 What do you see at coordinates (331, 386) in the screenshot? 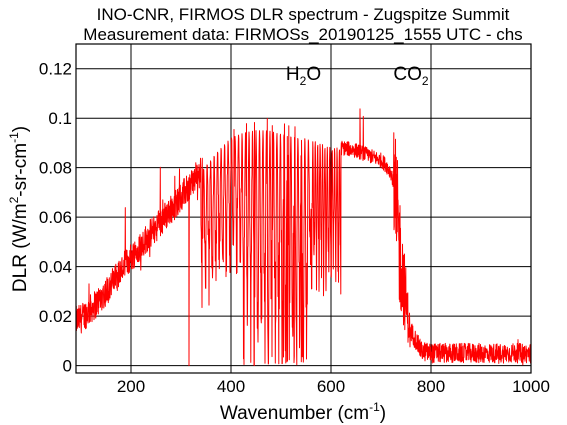
I see `x-tick-label: 600` at bounding box center [331, 386].